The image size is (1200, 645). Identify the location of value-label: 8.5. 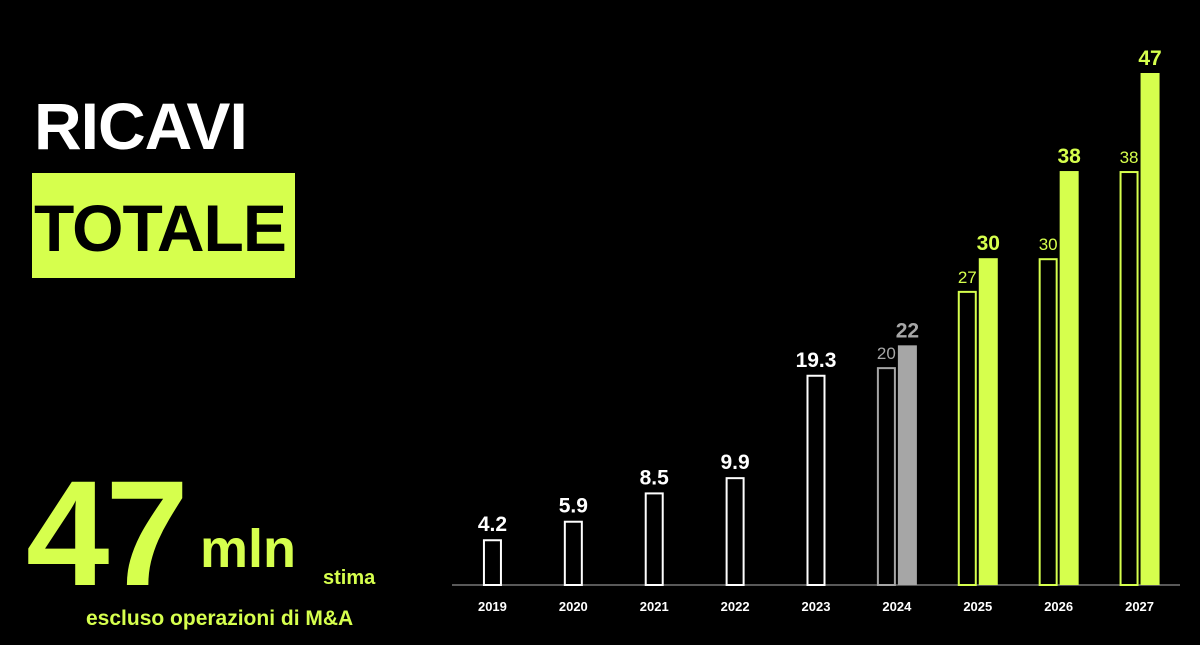
(655, 477).